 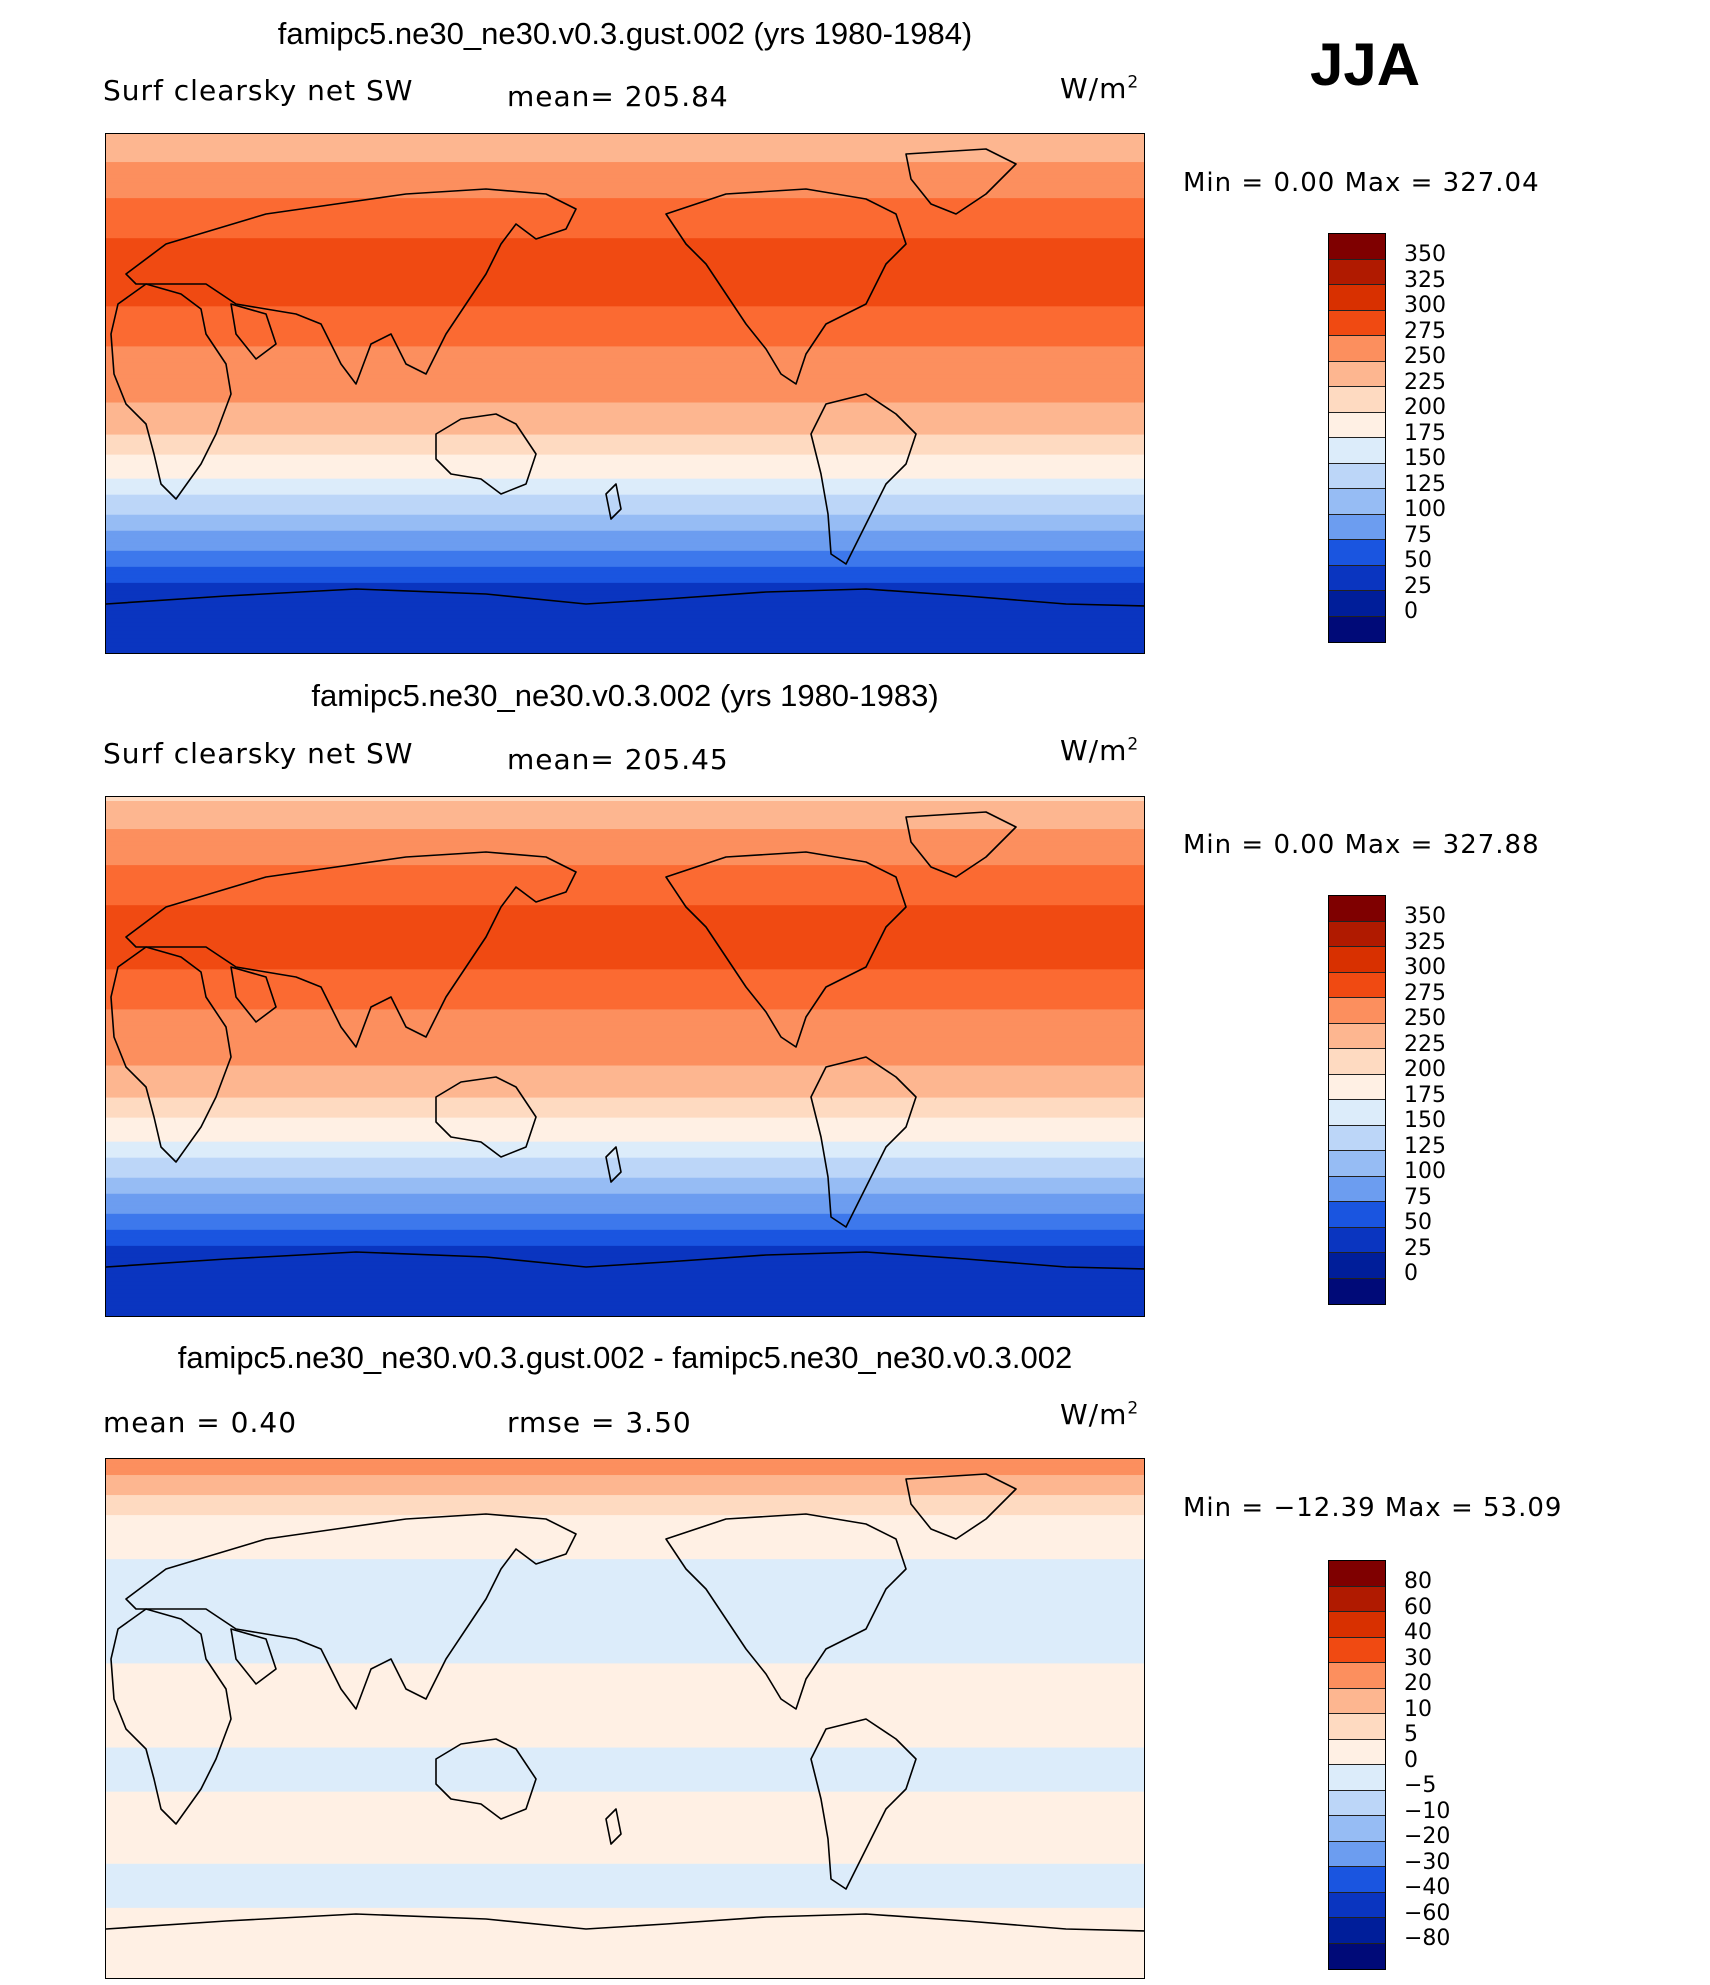 What do you see at coordinates (1427, 1913) in the screenshot?
I see `colorbar-tick-label: −60` at bounding box center [1427, 1913].